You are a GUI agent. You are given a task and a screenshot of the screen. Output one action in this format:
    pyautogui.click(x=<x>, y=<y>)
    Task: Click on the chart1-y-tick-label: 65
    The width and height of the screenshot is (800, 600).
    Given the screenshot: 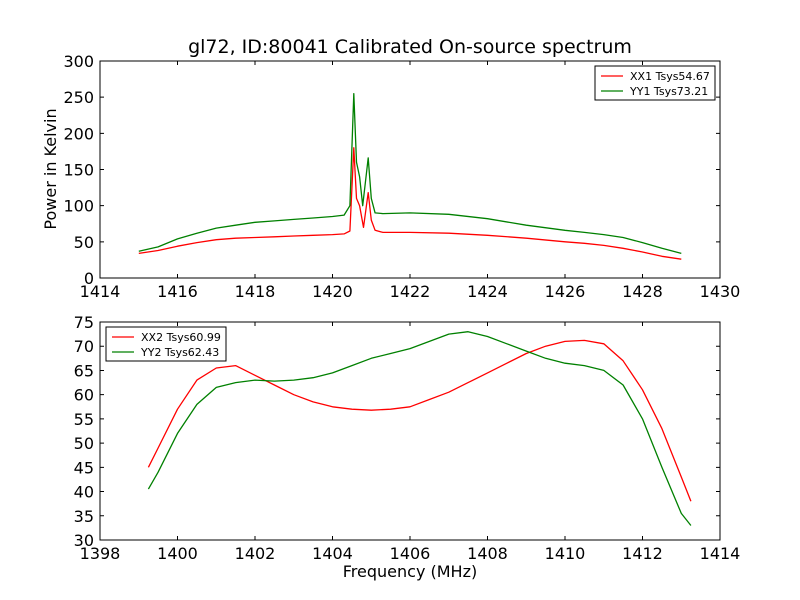 What is the action you would take?
    pyautogui.click(x=84, y=370)
    